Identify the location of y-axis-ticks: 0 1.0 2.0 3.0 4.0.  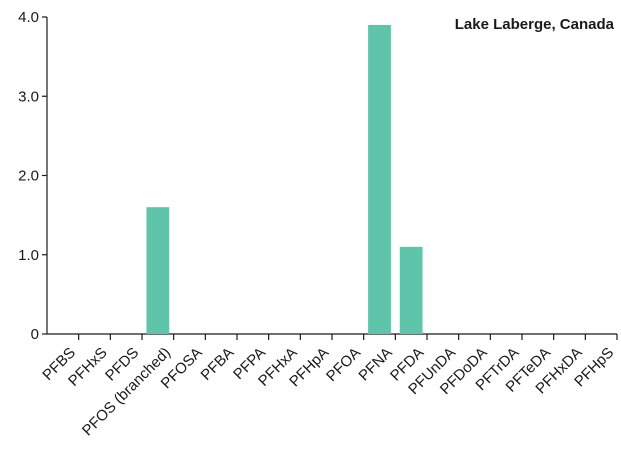
(32, 176).